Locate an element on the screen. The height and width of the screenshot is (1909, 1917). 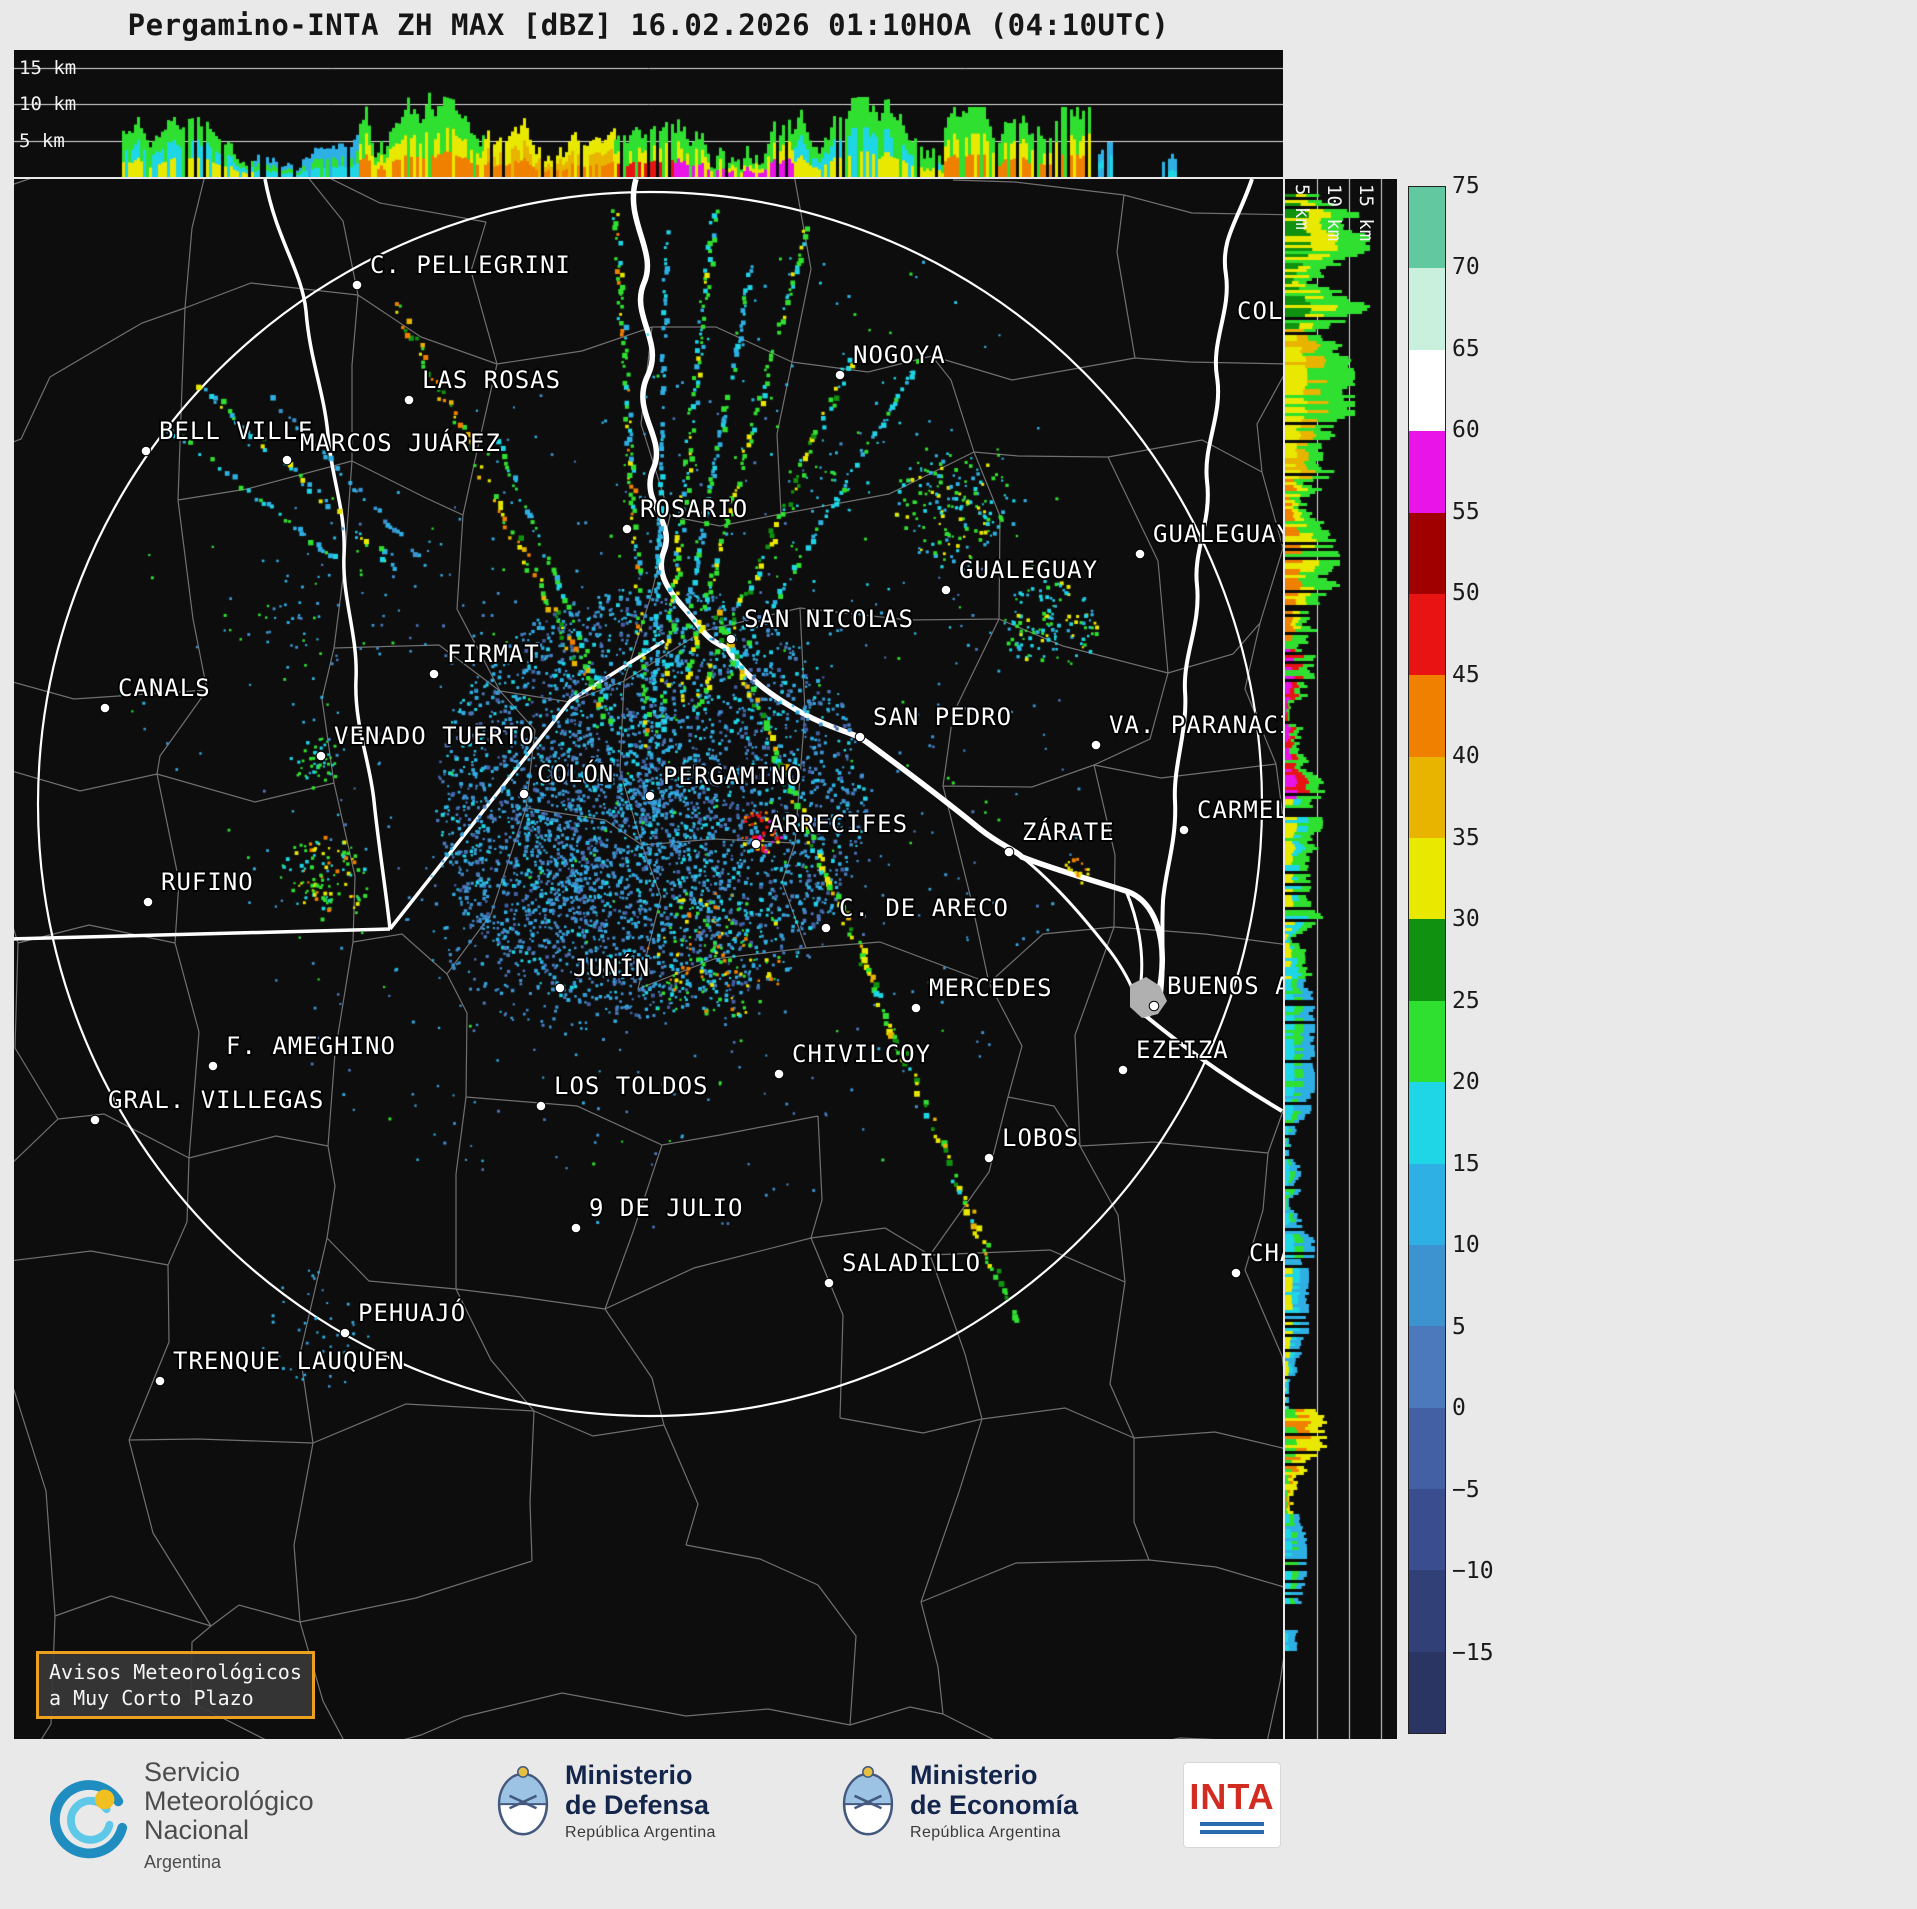
top-cross-section-canvas is located at coordinates (648, 113).